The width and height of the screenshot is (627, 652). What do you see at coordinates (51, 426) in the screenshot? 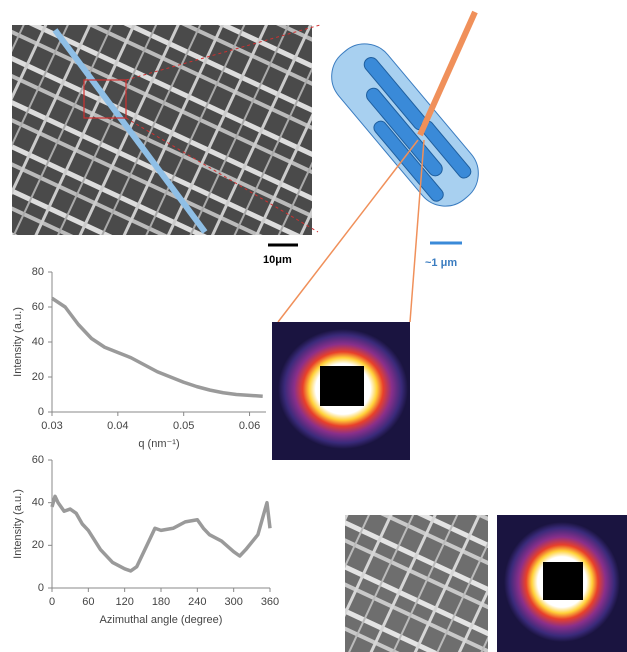
I see `x-tick-label: 0.03` at bounding box center [51, 426].